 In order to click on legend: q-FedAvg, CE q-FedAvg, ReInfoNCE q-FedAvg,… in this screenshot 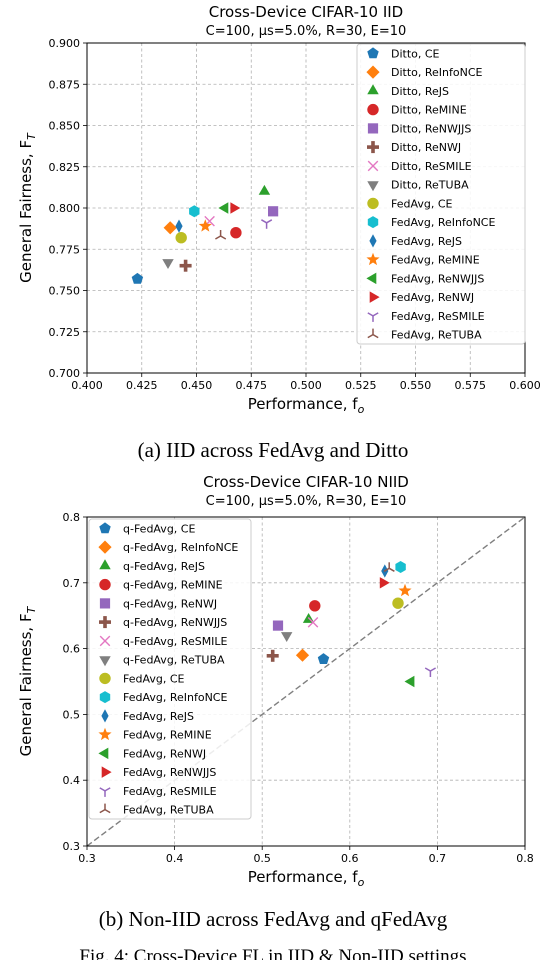, I will do `click(170, 669)`.